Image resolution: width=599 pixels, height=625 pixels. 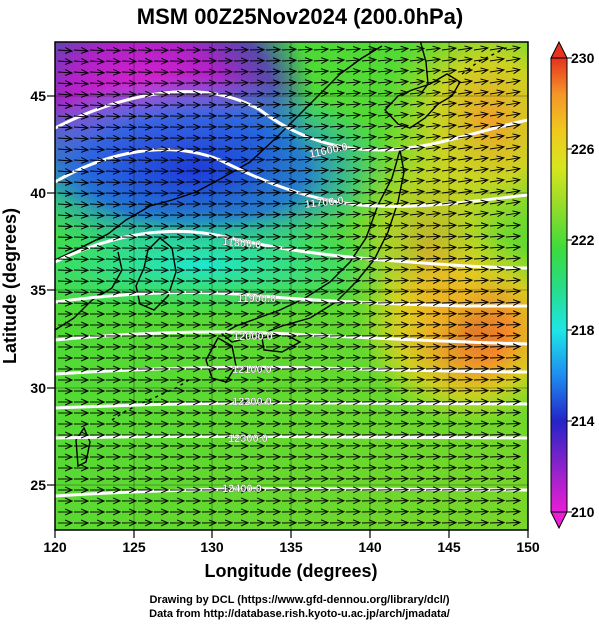 I want to click on x-tick-label: 130, so click(x=212, y=547).